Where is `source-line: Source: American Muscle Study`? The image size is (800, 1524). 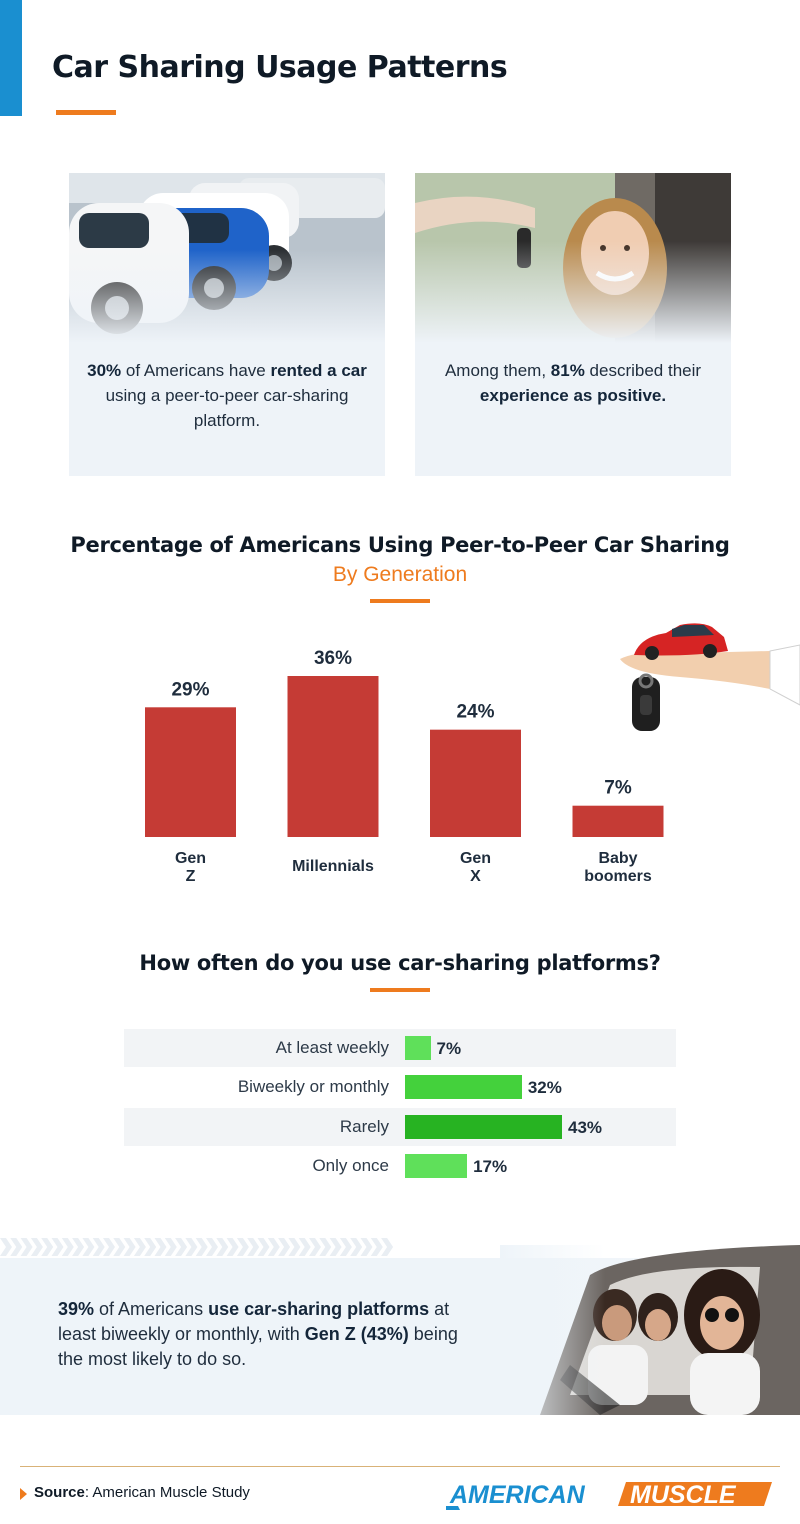
source-line: Source: American Muscle Study is located at coordinates (142, 1492).